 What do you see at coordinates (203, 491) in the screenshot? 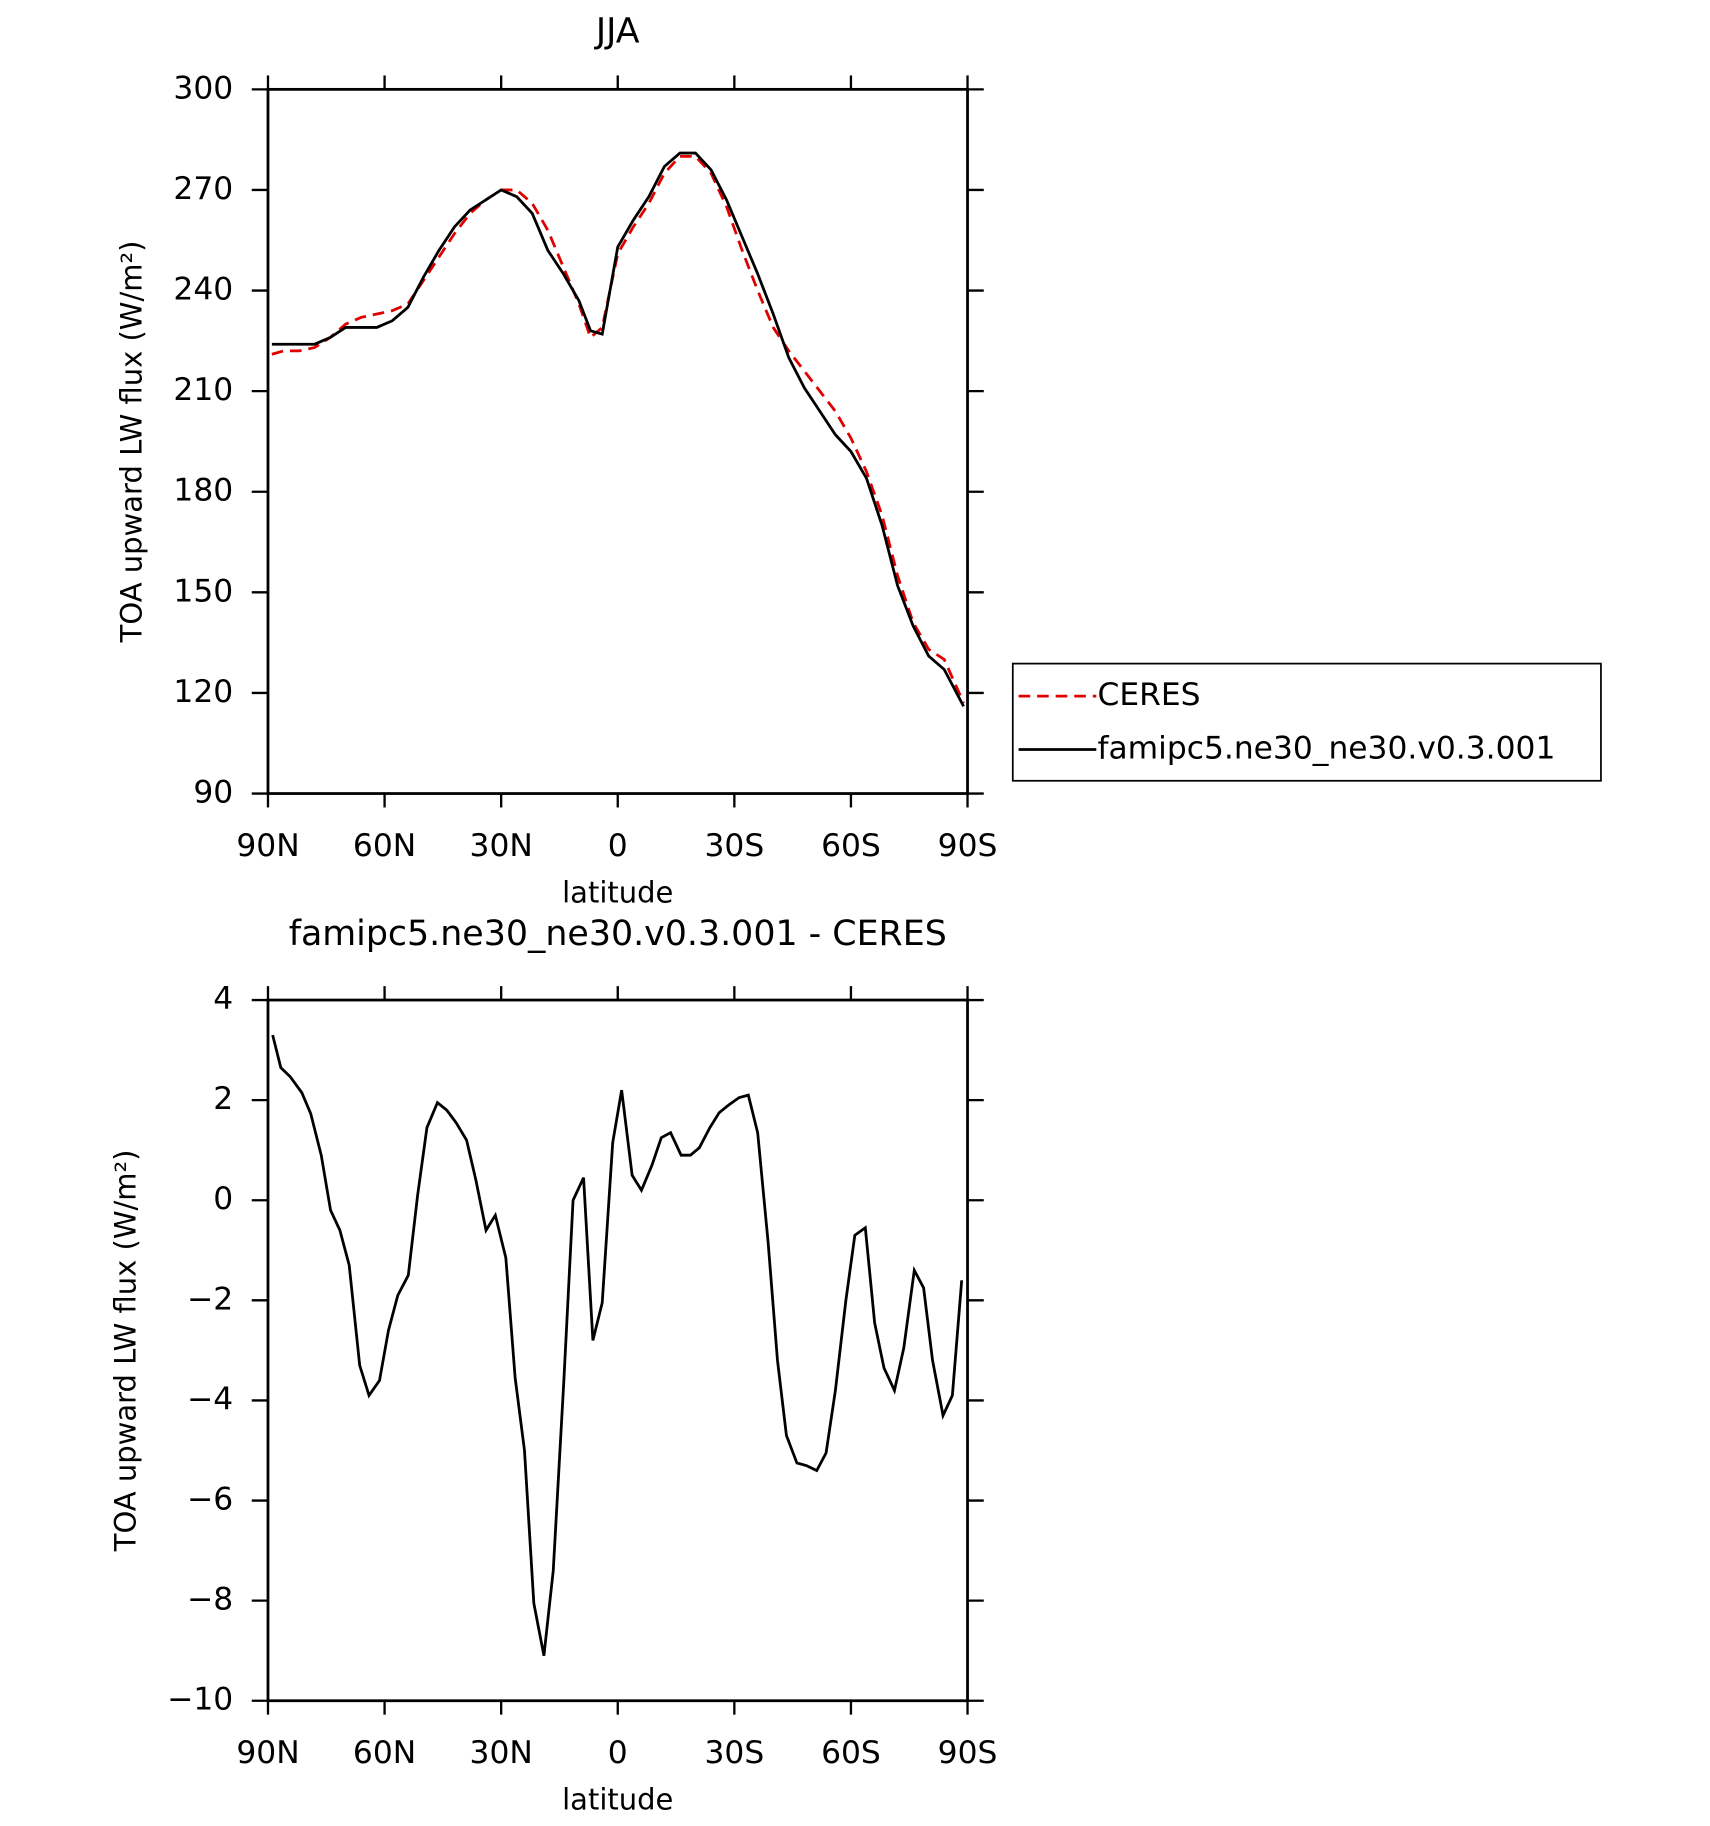
I see `y-tick-label: 180` at bounding box center [203, 491].